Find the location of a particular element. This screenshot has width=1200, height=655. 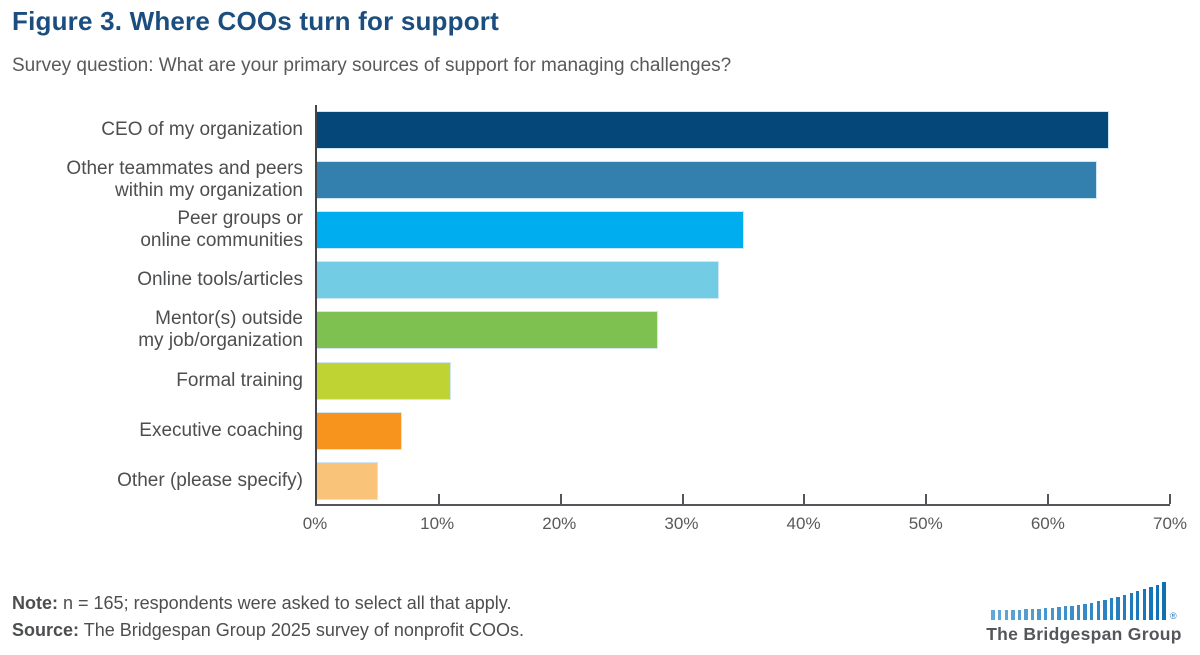

category-label: Other (please specify) is located at coordinates (210, 480).